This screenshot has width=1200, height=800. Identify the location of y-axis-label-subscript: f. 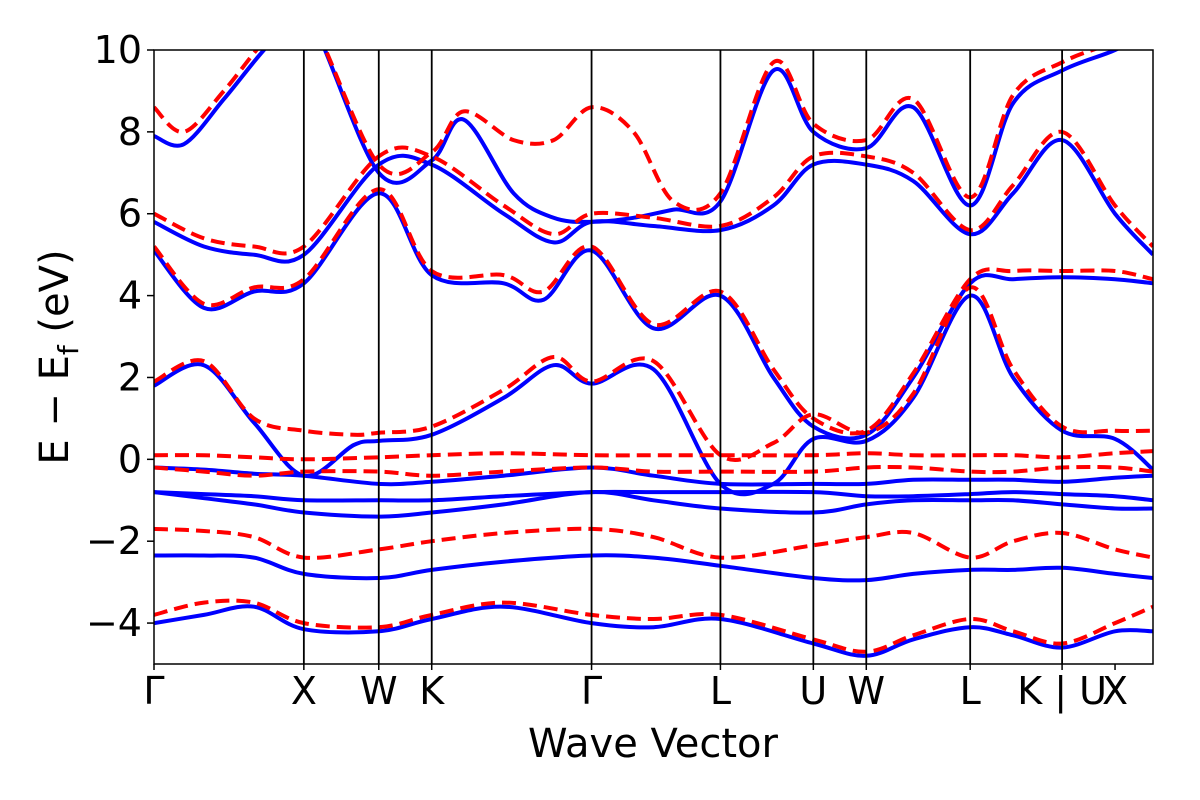
(68, 349).